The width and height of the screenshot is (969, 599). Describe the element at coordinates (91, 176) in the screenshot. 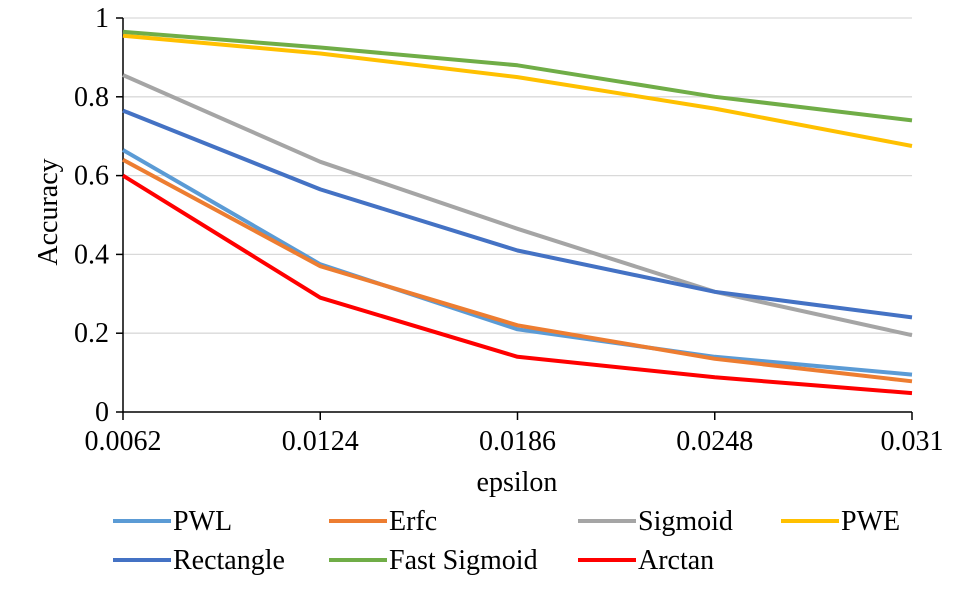

I see `y-tick-label-3: 0.6` at that location.